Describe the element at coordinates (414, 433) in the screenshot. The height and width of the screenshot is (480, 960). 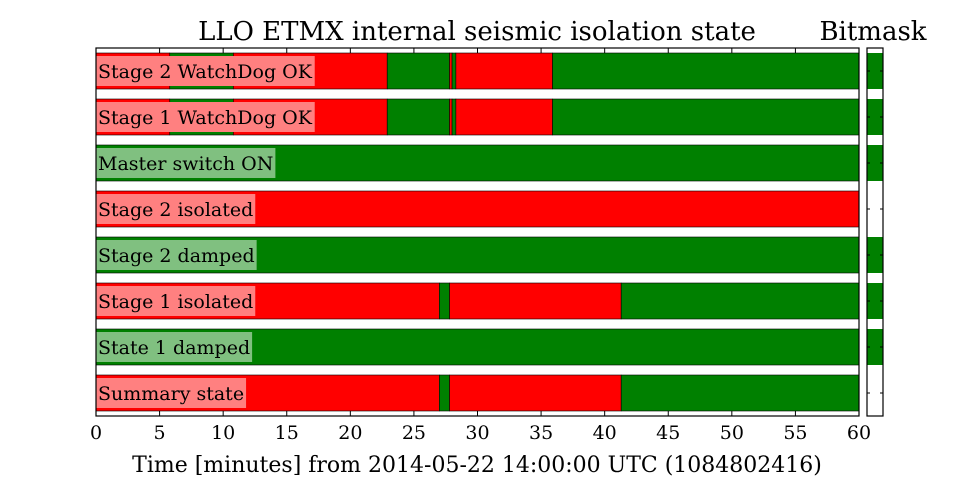
I see `x-tick-label: 25` at that location.